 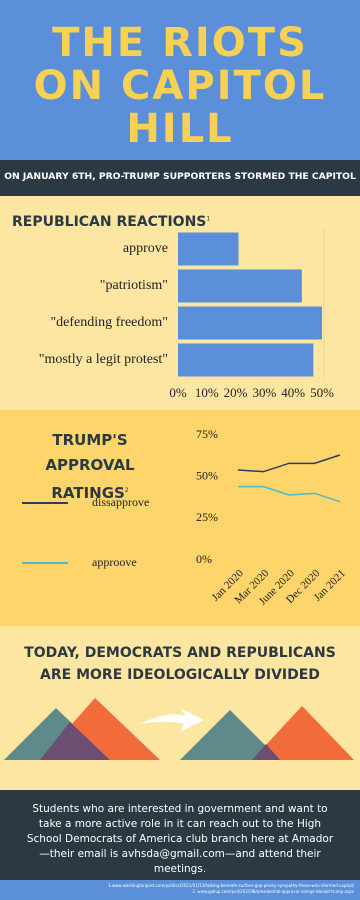 I want to click on y-tick-label: 50%, so click(x=207, y=475).